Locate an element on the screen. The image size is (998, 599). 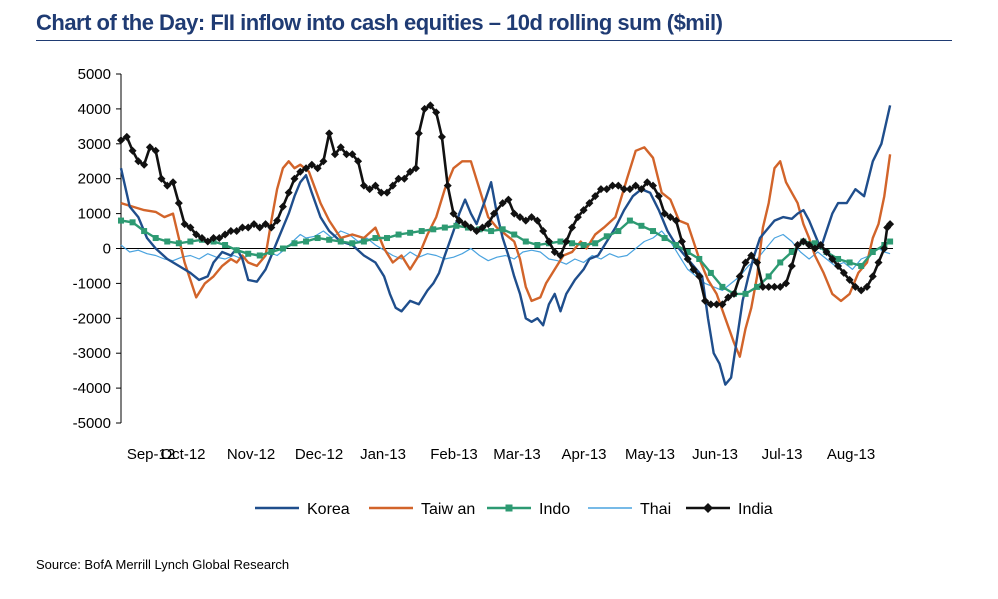
series-line is located at coordinates (505, 260).